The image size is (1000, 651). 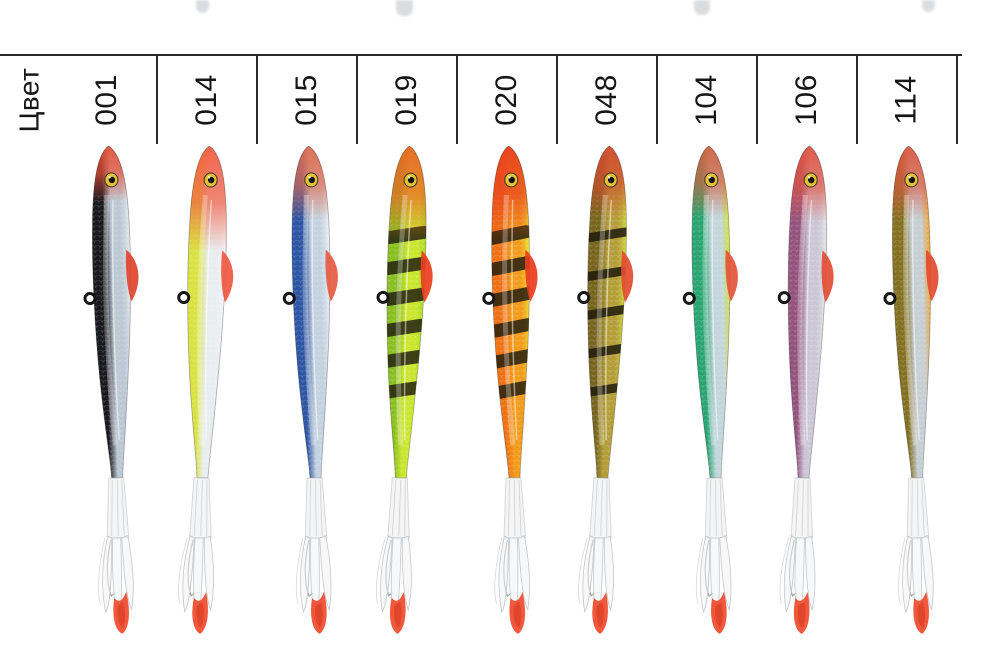 I want to click on header-rule, so click(x=481, y=55).